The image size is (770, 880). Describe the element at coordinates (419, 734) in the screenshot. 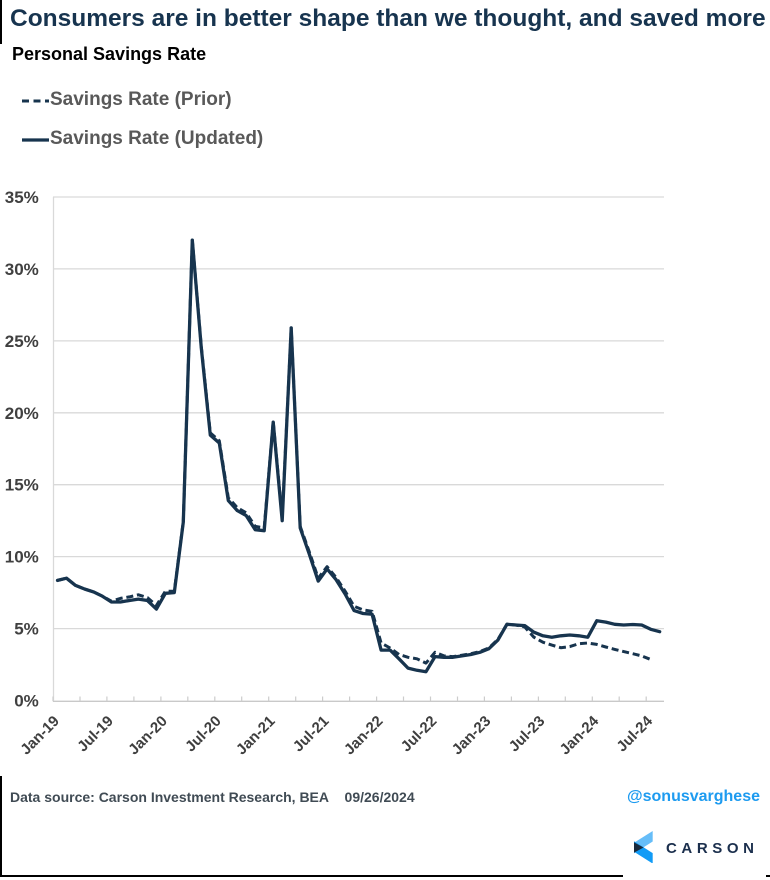

I see `svg-text: Jul-22` at that location.